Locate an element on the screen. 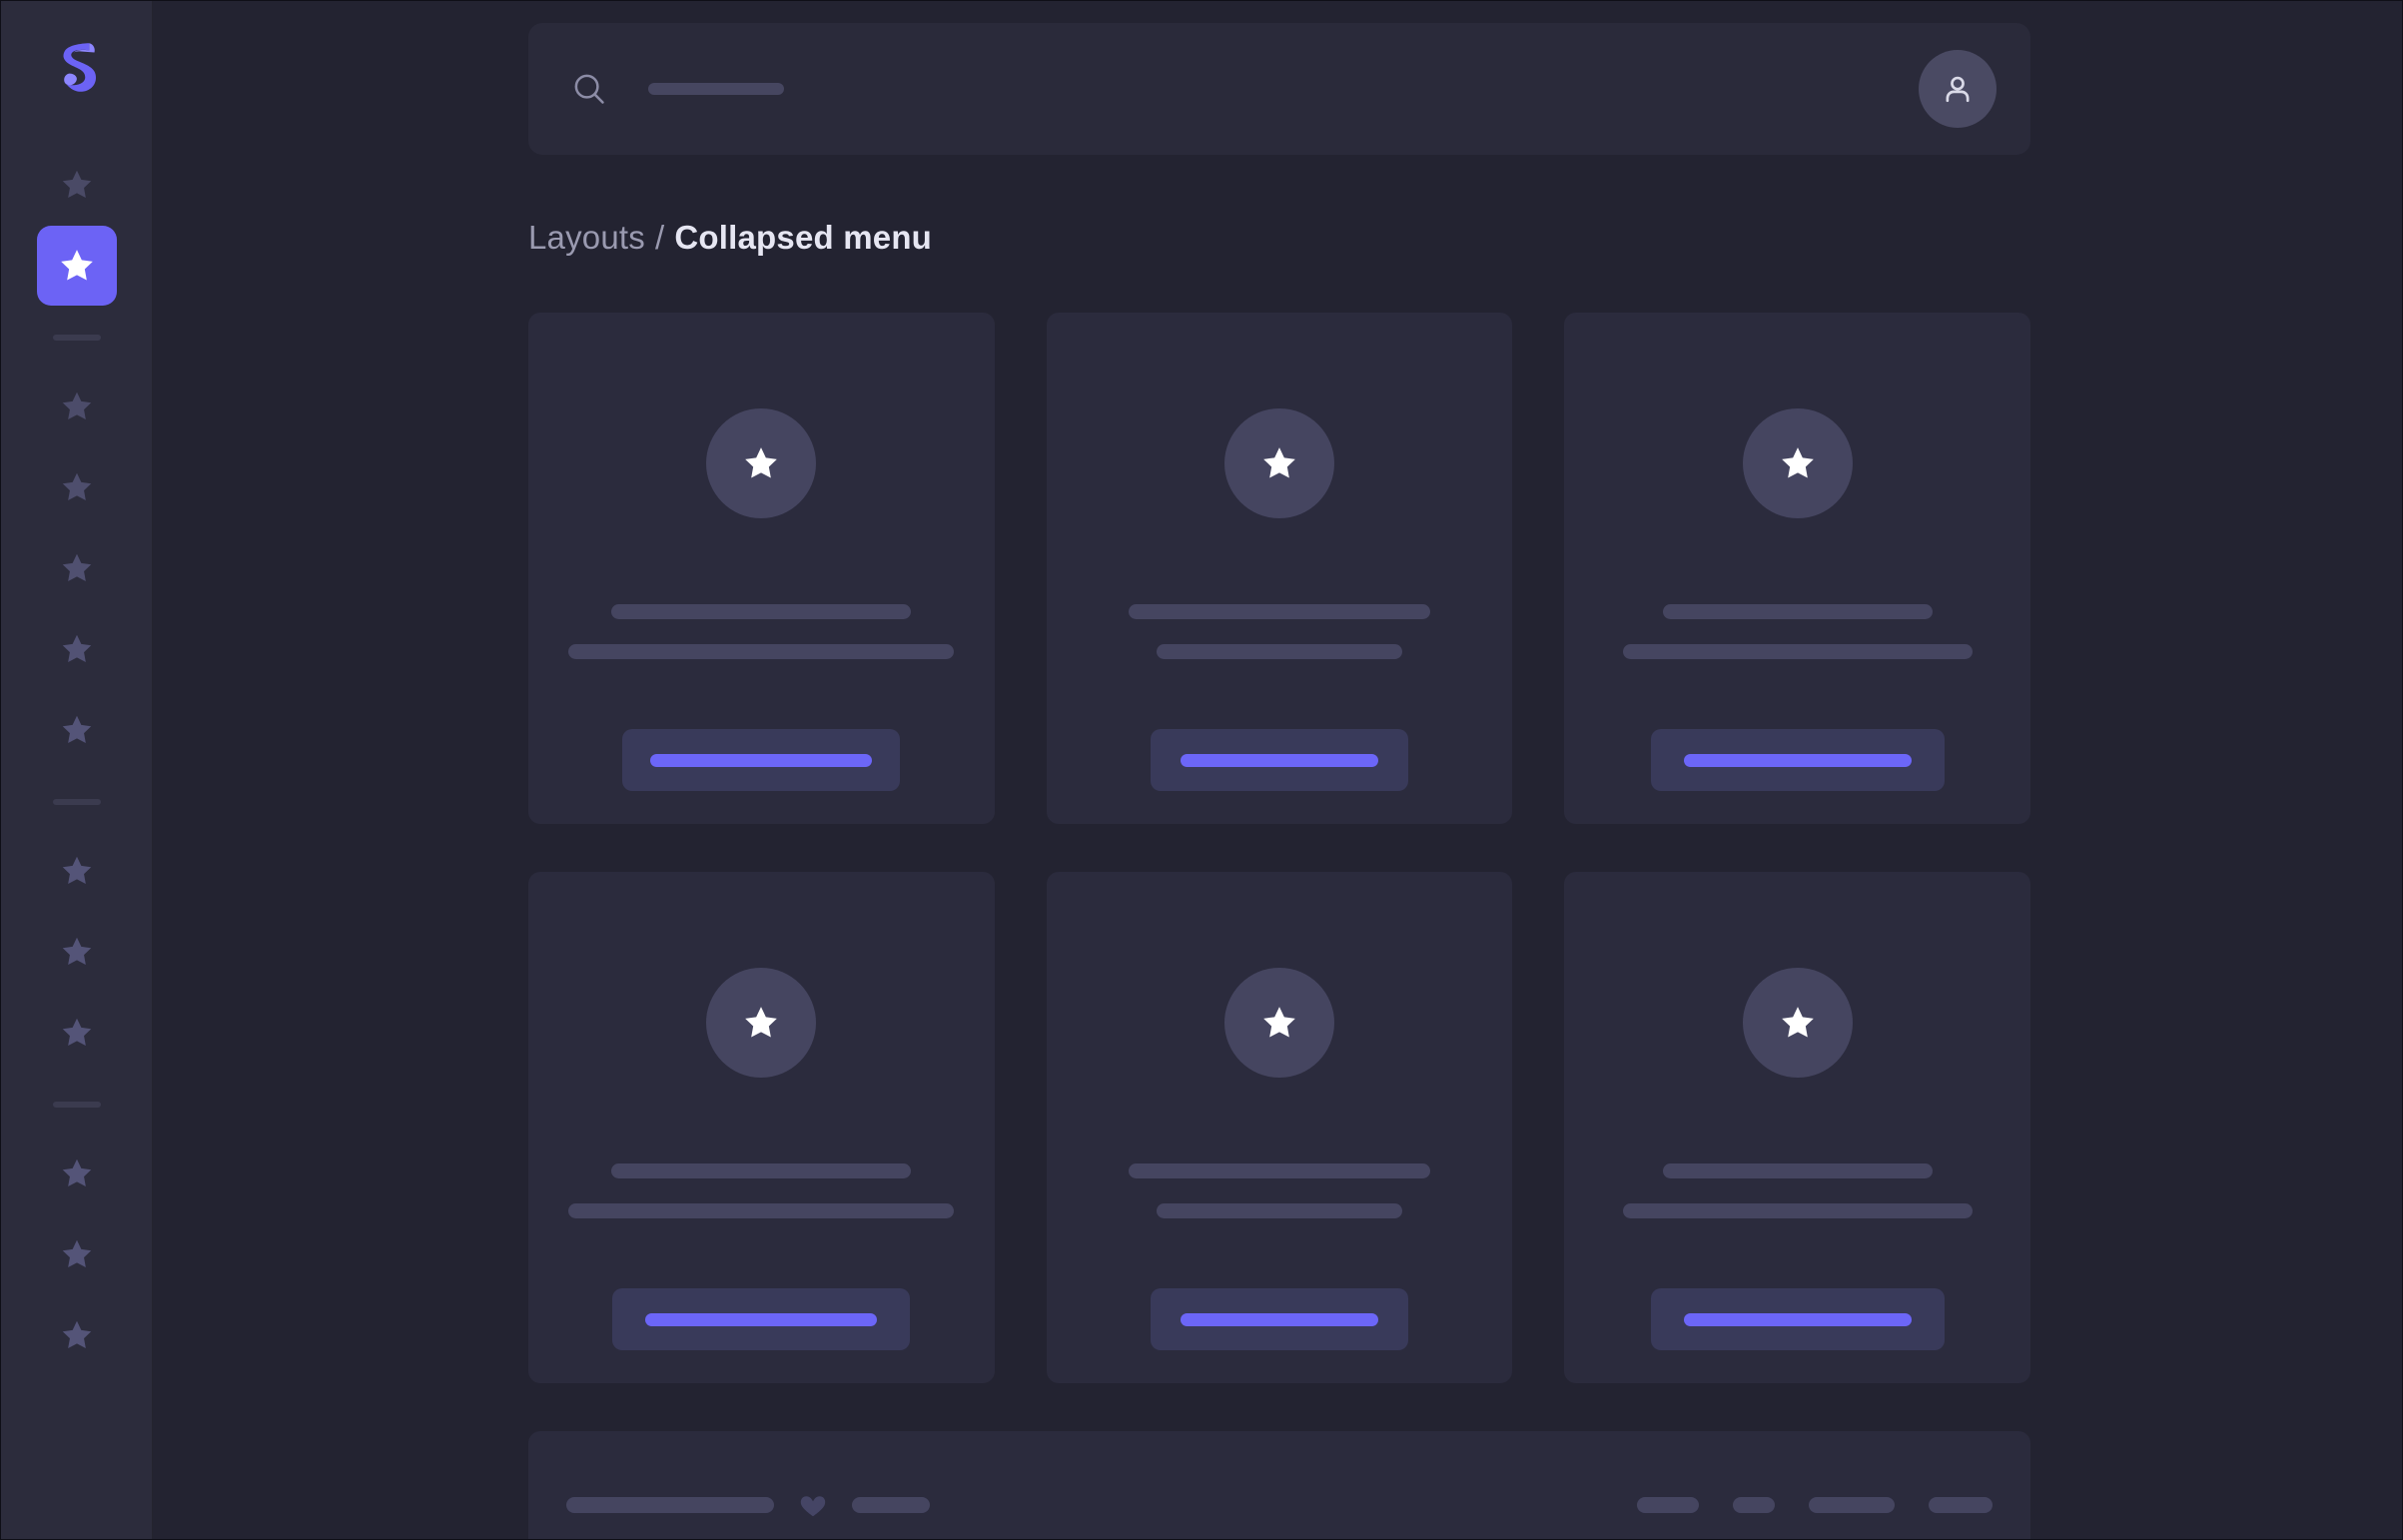  app-logo is located at coordinates (77, 68).